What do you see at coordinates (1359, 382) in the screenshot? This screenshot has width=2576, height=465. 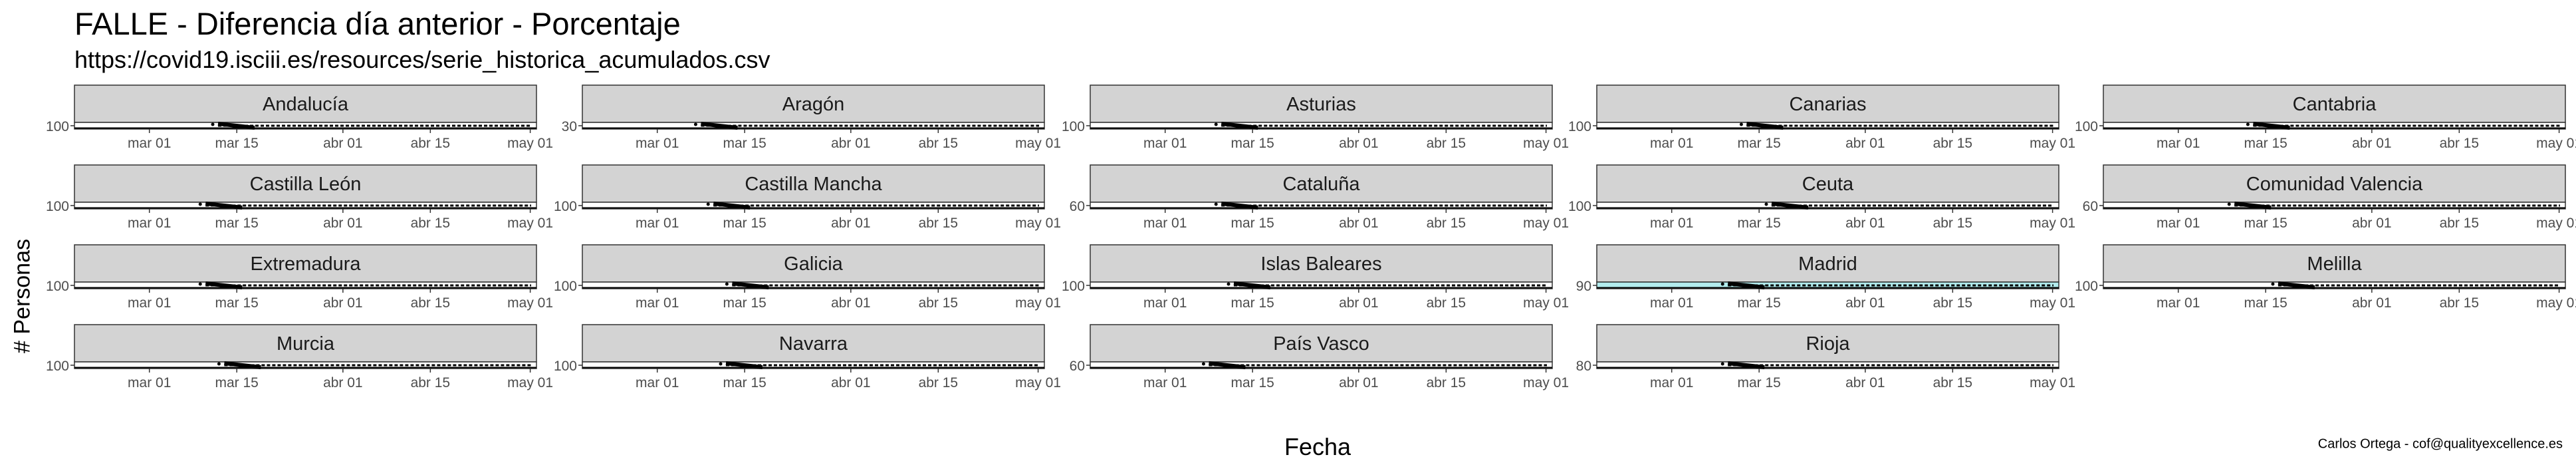 I see `x-tick-label-pais-vasco-2: abr 01` at bounding box center [1359, 382].